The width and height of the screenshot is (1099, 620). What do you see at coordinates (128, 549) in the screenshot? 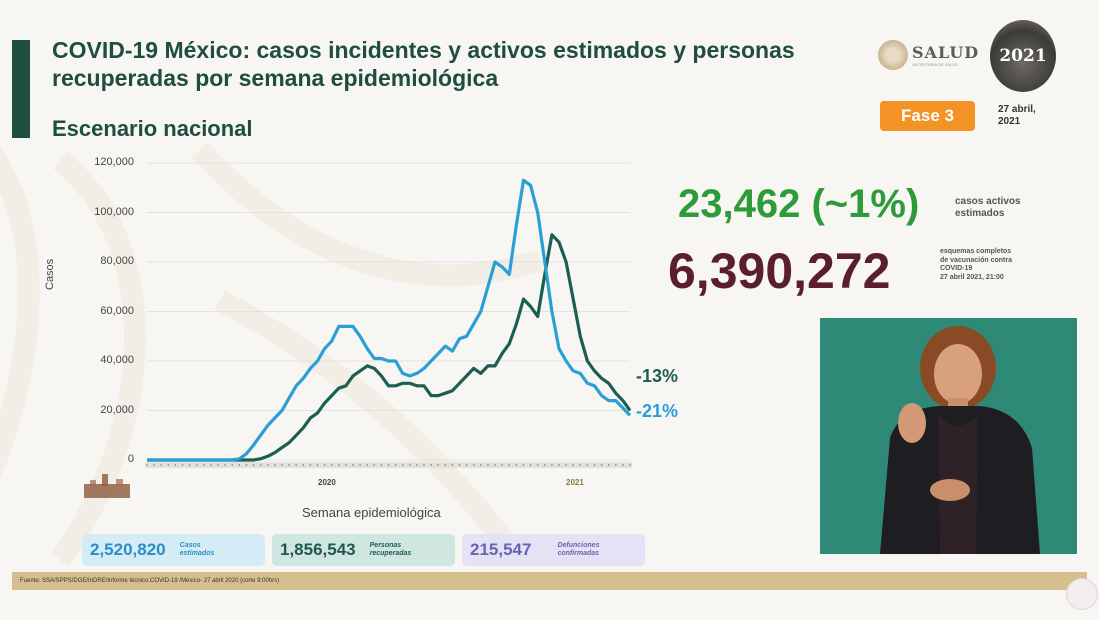
I see `stat-value: 2,520,820` at bounding box center [128, 549].